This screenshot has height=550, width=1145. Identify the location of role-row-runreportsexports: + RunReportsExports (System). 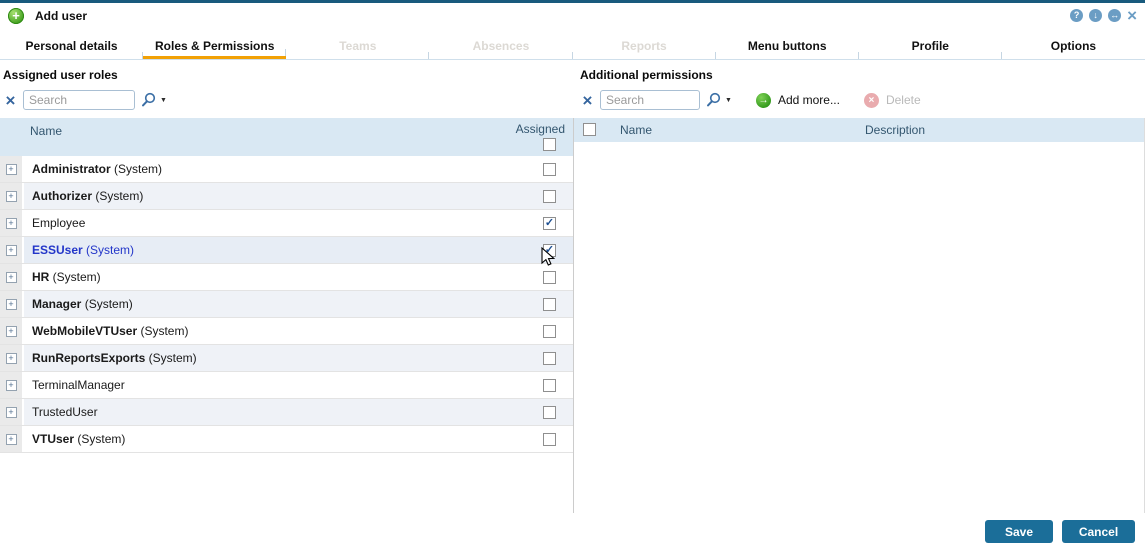
(286, 358).